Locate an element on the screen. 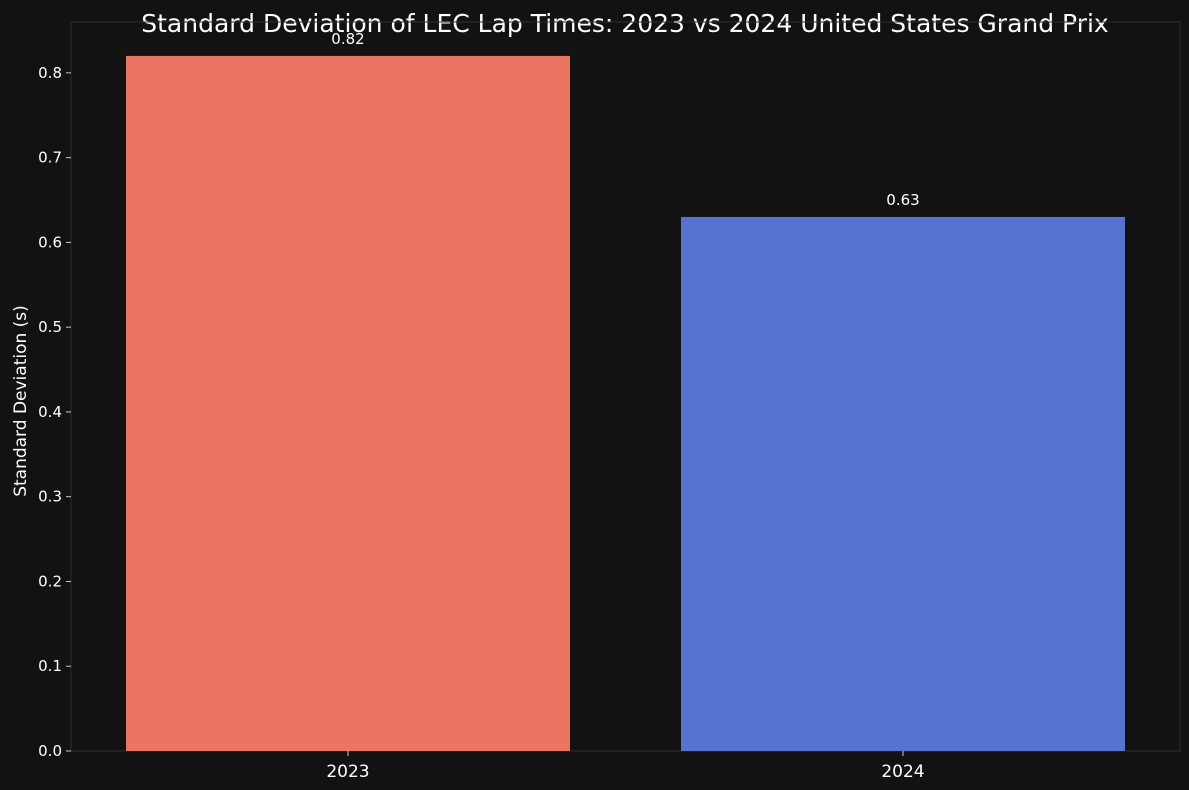 This screenshot has height=790, width=1189. x-tick-label: 2024 is located at coordinates (902, 772).